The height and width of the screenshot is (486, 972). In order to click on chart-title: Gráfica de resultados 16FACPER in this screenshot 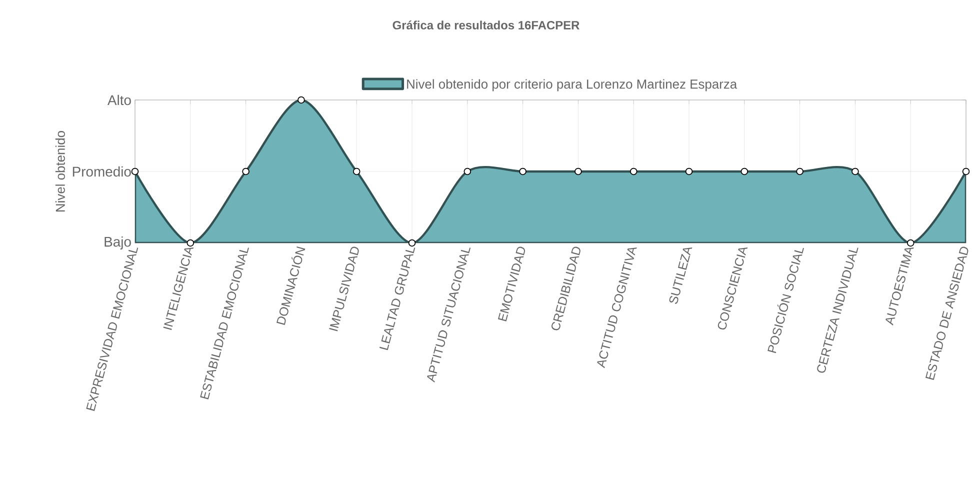, I will do `click(486, 25)`.